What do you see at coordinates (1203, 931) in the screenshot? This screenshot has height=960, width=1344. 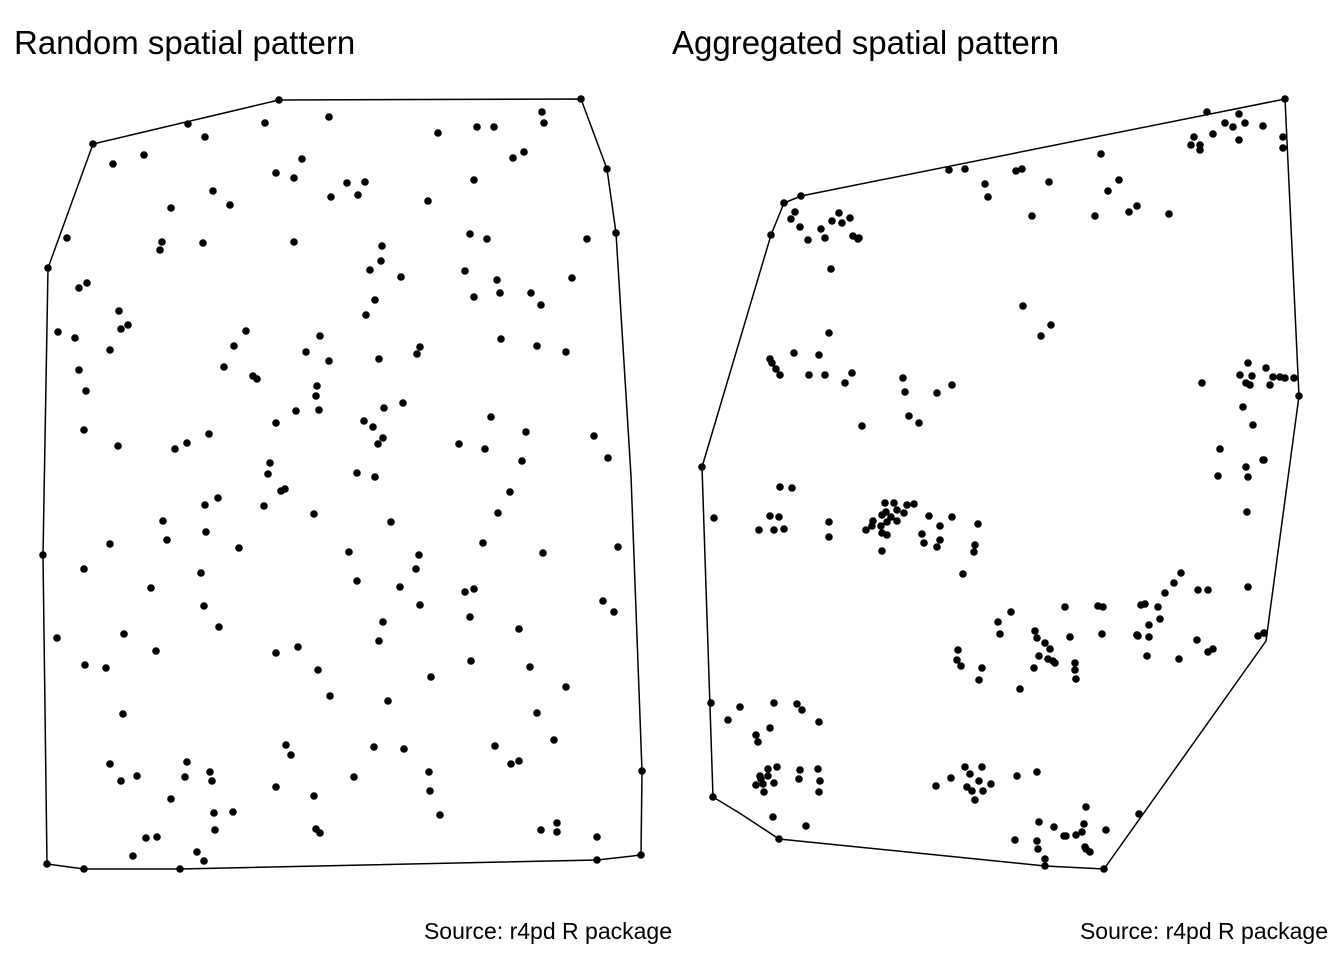 I see `source-caption-aggregated: Source: r4pd R package` at bounding box center [1203, 931].